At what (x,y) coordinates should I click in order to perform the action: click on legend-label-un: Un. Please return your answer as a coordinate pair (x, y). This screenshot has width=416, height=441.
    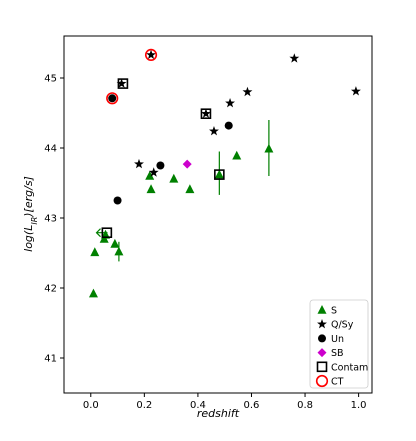
    Looking at the image, I should click on (337, 339).